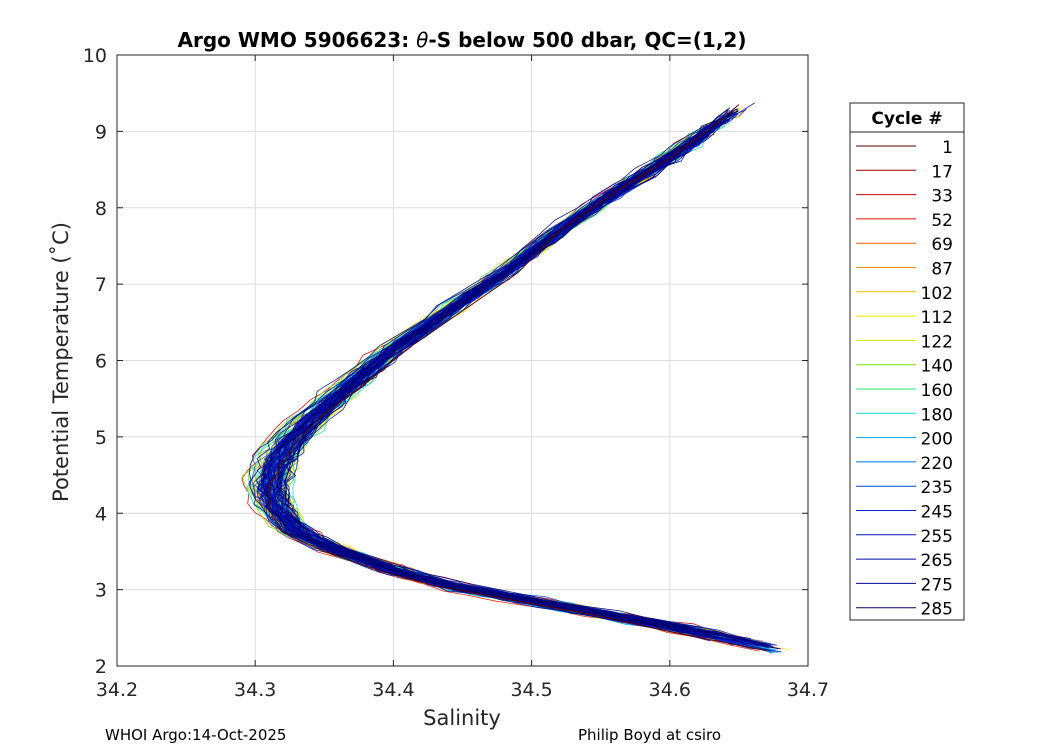 This screenshot has width=1050, height=750. What do you see at coordinates (196, 735) in the screenshot?
I see `footer-date: WHOI Argo:14-Oct-2025` at bounding box center [196, 735].